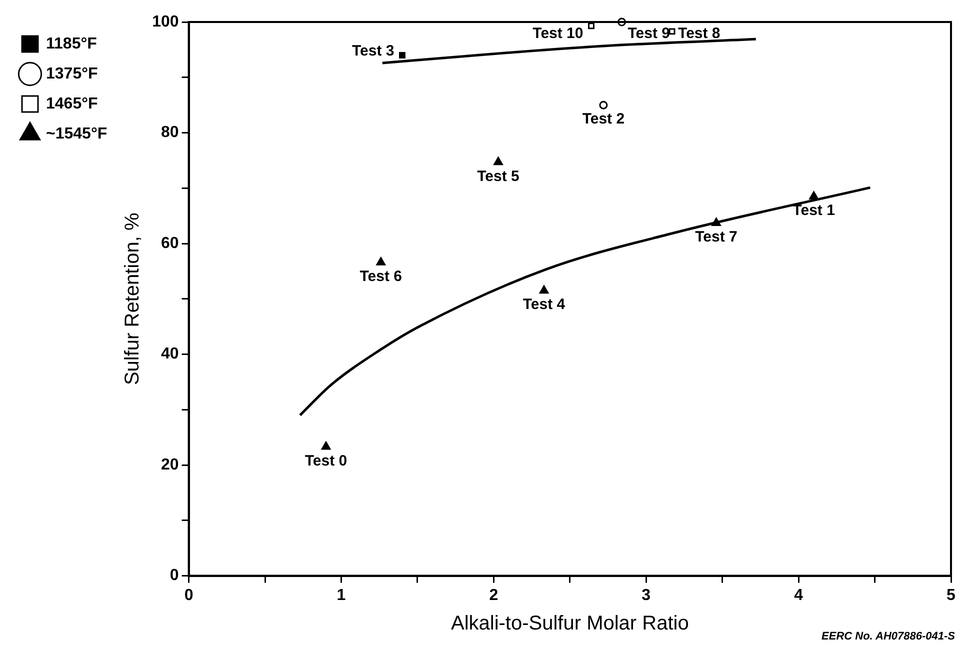 Image resolution: width=967 pixels, height=656 pixels. What do you see at coordinates (649, 33) in the screenshot?
I see `annotation: Test 9` at bounding box center [649, 33].